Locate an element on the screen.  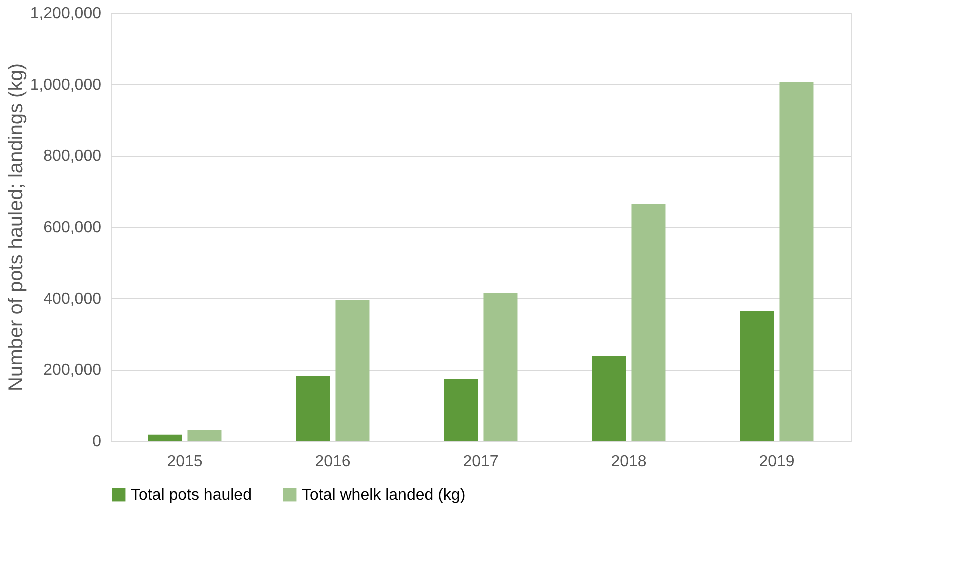
y-tick-label: 1,000,000 is located at coordinates (66, 85).